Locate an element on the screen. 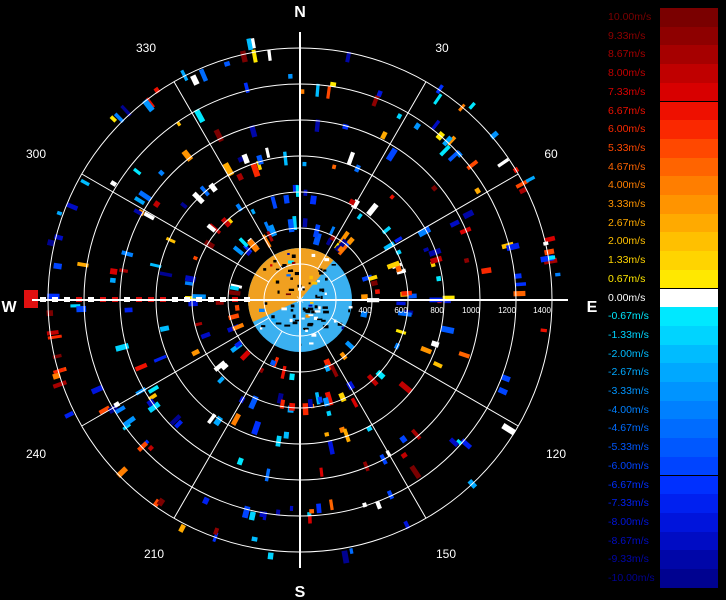 This screenshot has height=600, width=726. bearing-label-210: 210 is located at coordinates (154, 554).